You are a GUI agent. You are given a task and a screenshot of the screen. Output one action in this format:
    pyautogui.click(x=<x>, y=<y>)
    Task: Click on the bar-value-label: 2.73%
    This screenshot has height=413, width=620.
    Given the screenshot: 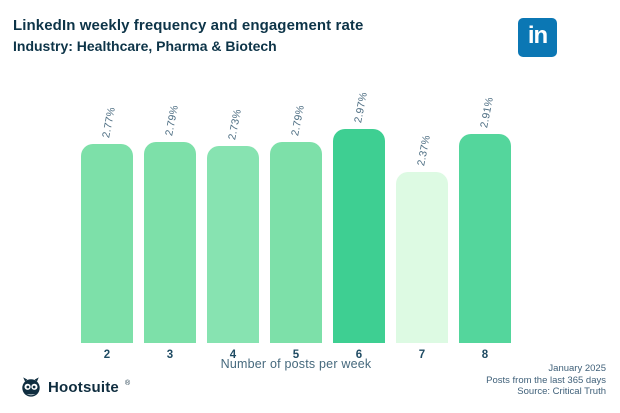 What is the action you would take?
    pyautogui.click(x=235, y=125)
    